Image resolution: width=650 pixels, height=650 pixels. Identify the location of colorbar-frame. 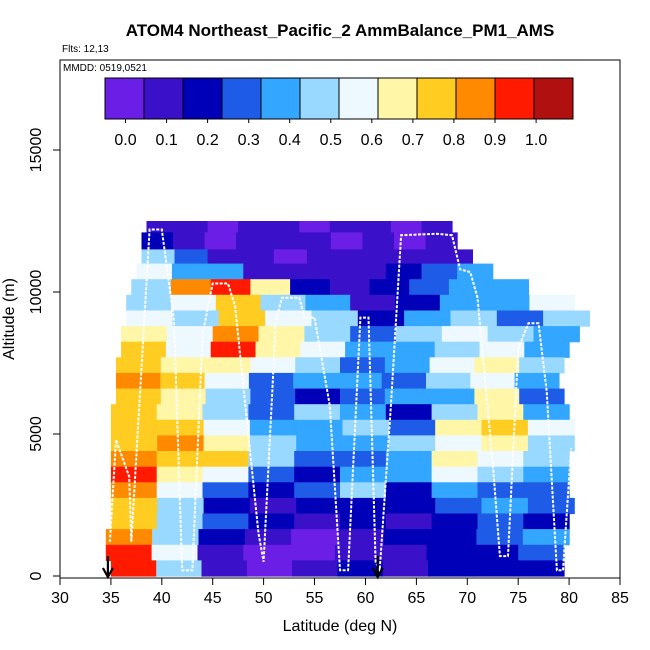
(339, 98).